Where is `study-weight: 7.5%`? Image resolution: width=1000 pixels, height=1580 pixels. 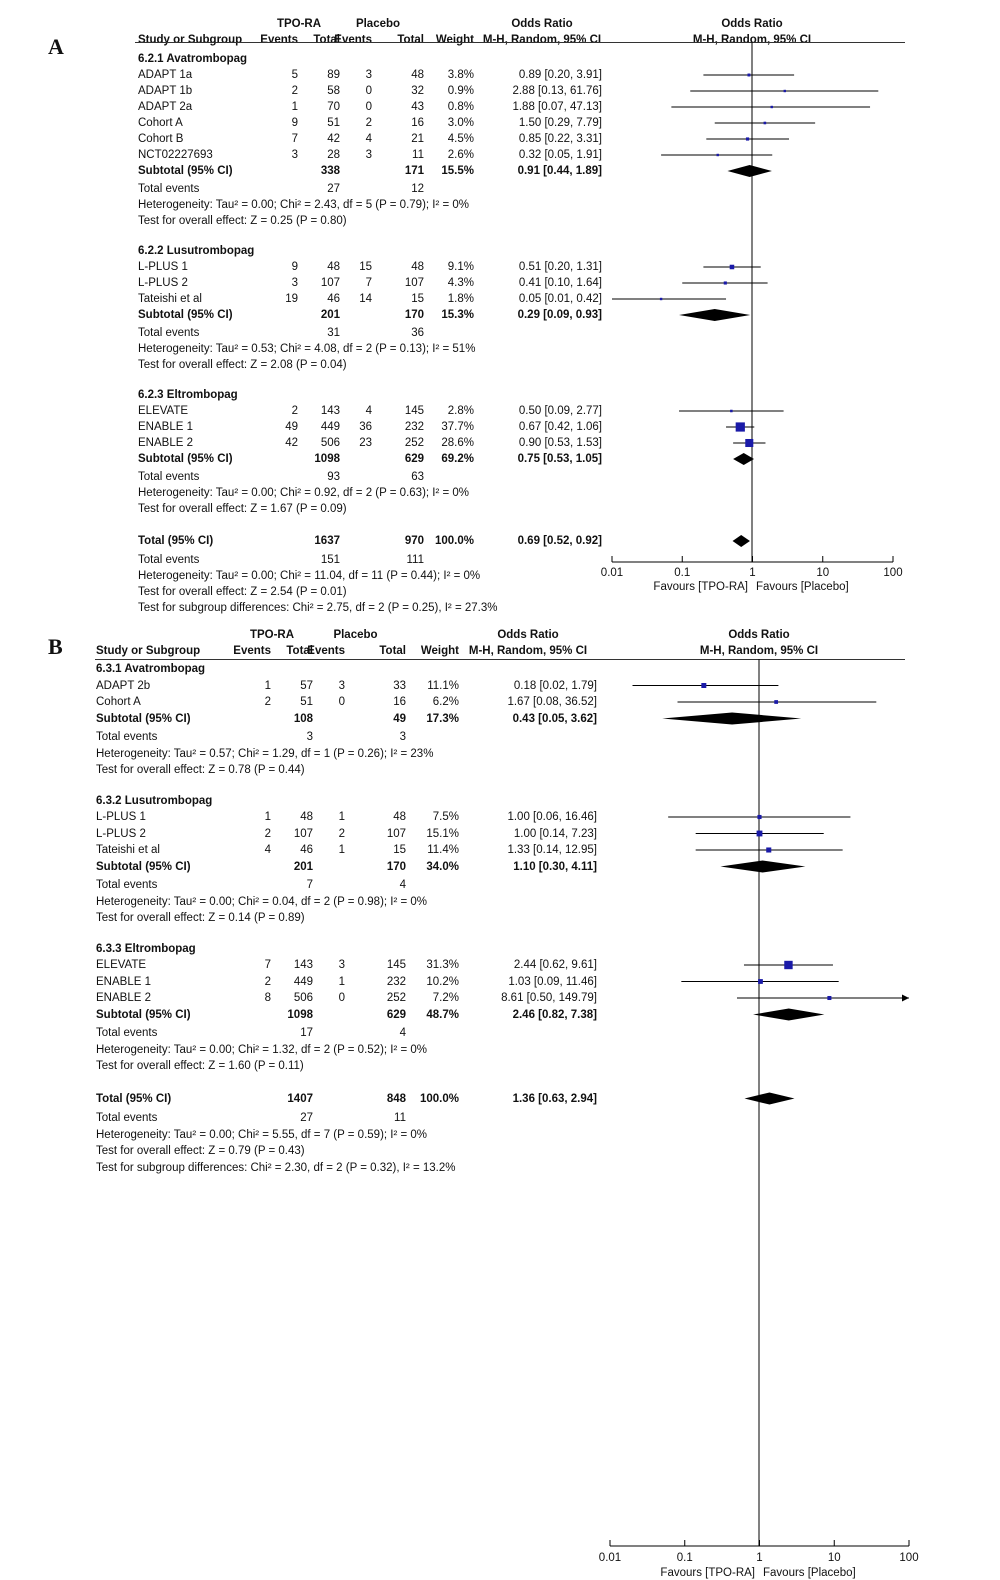
study-weight: 7.5% is located at coordinates (445, 817).